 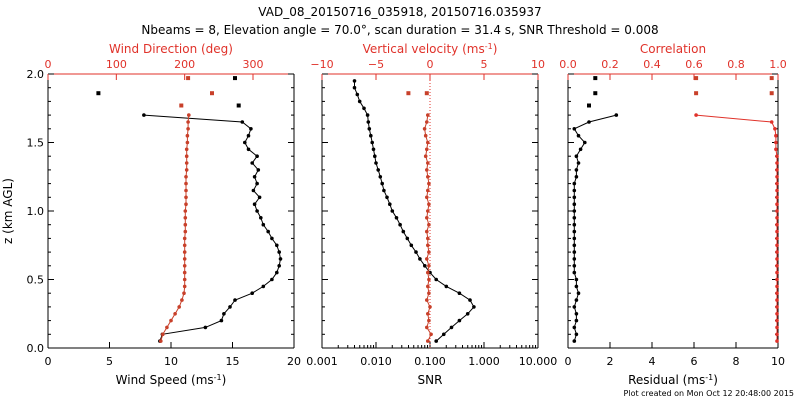 I want to click on y-tick-label: 1.5, so click(x=36, y=143).